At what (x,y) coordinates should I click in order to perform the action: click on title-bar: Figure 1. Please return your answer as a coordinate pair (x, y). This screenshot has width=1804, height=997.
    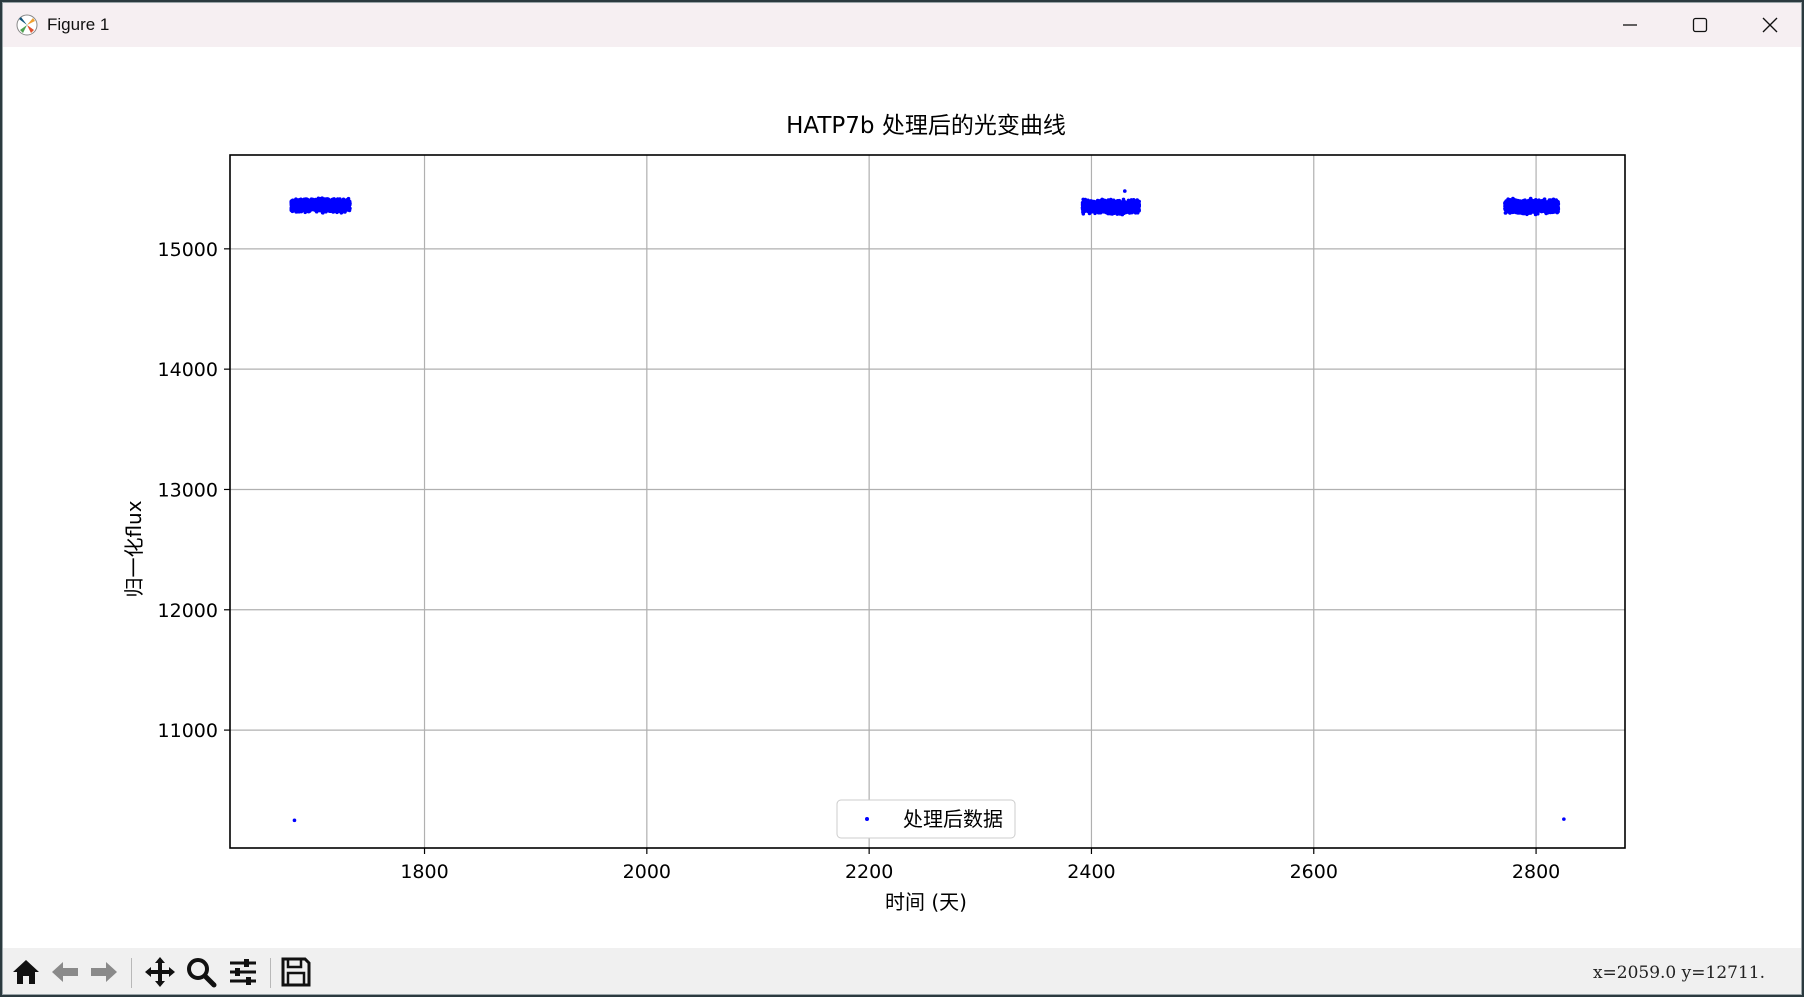
    Looking at the image, I should click on (902, 25).